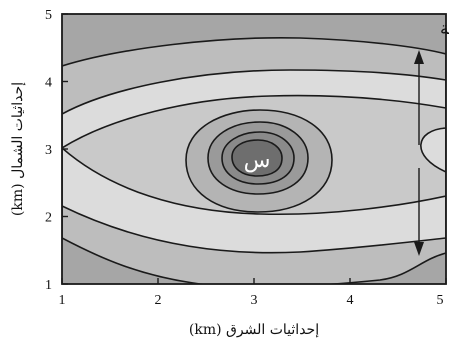 The width and height of the screenshot is (449, 343). What do you see at coordinates (419, 249) in the screenshot?
I see `arrow-down-icon` at bounding box center [419, 249].